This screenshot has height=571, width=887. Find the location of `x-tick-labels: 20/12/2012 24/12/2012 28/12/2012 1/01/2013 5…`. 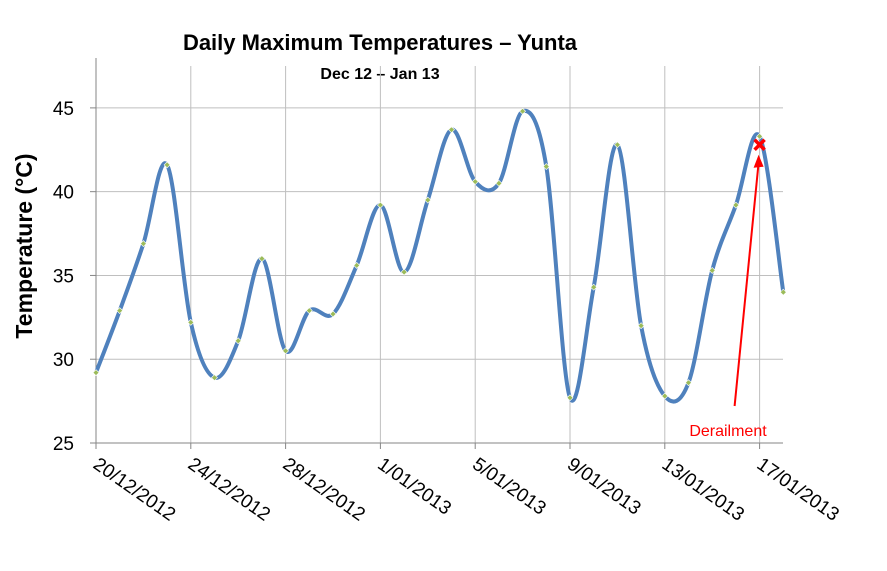

x-tick-labels: 20/12/2012 24/12/2012 28/12/2012 1/01/2013 5… is located at coordinates (466, 490).